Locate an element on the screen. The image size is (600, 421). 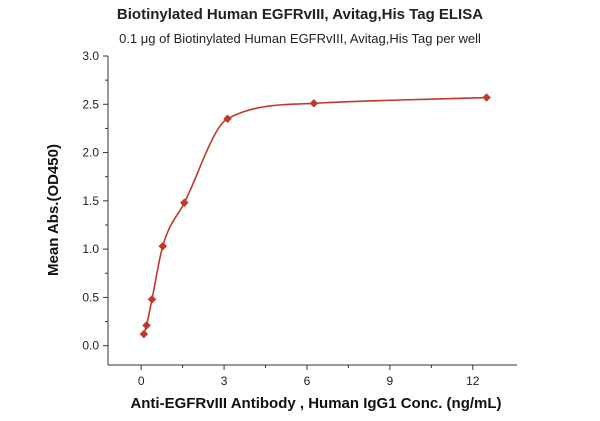
x-tick-label: 3 is located at coordinates (224, 381).